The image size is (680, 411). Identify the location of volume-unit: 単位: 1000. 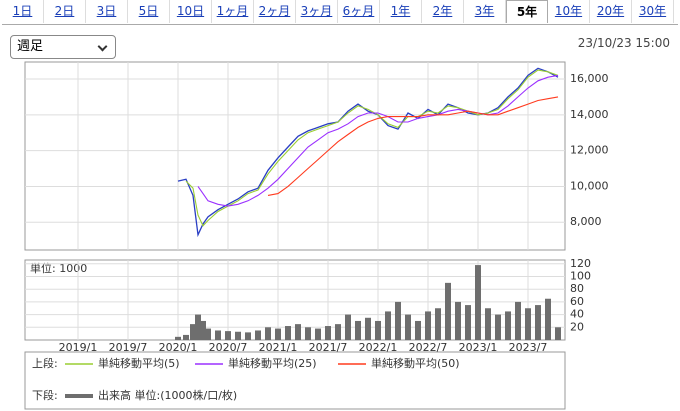
(58, 268).